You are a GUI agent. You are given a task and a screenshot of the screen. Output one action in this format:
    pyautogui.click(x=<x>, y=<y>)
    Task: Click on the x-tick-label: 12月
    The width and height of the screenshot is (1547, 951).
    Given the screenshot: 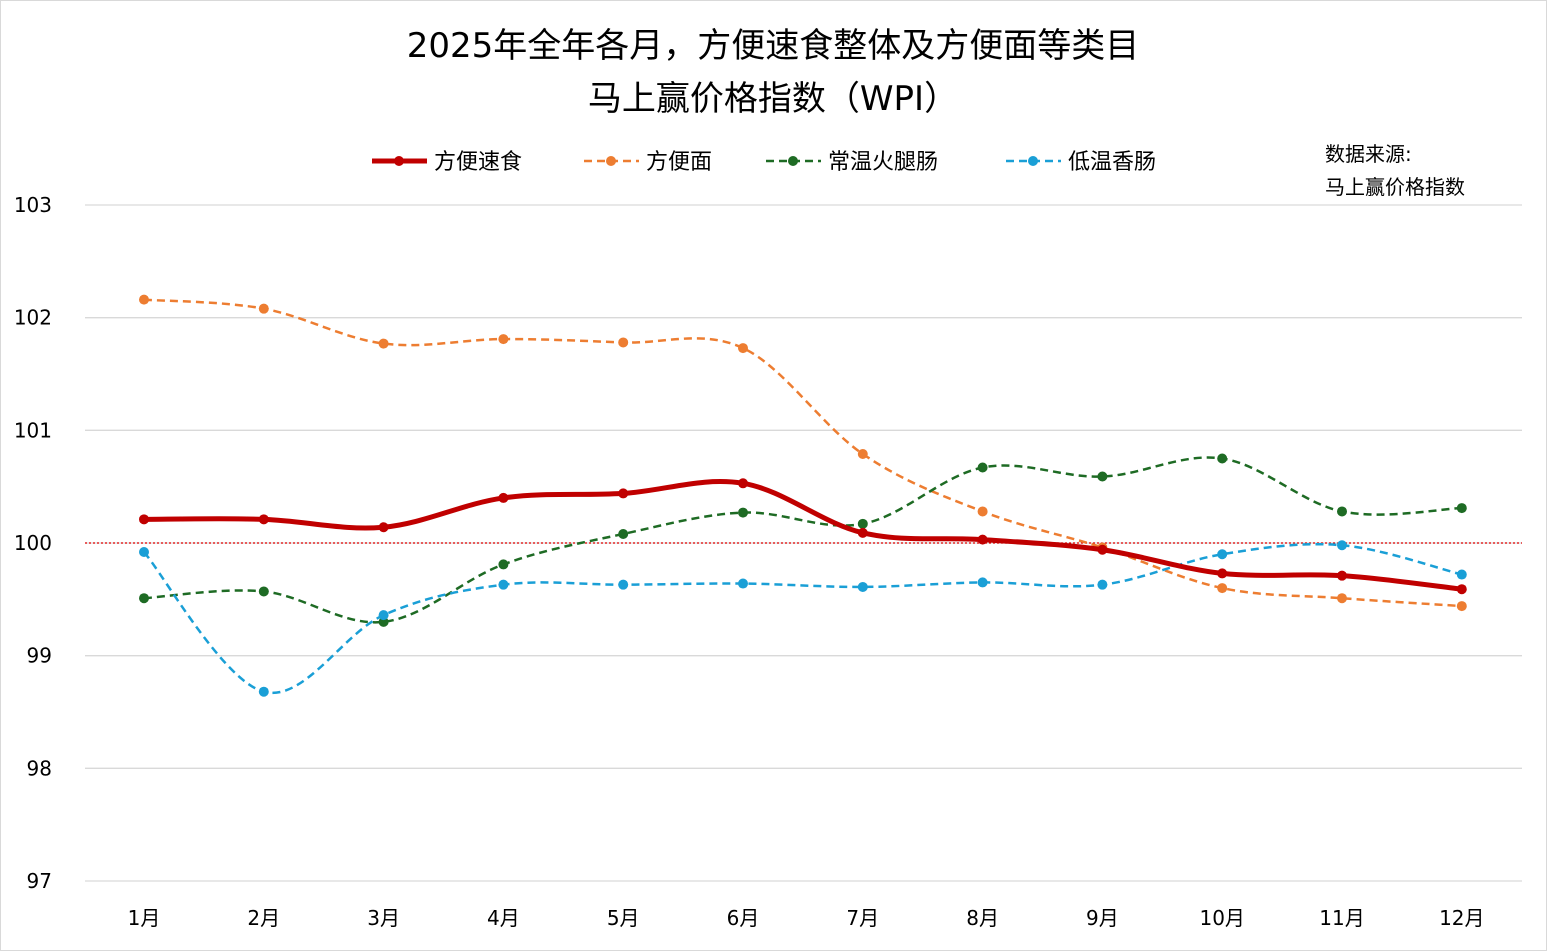 What is the action you would take?
    pyautogui.click(x=1461, y=918)
    